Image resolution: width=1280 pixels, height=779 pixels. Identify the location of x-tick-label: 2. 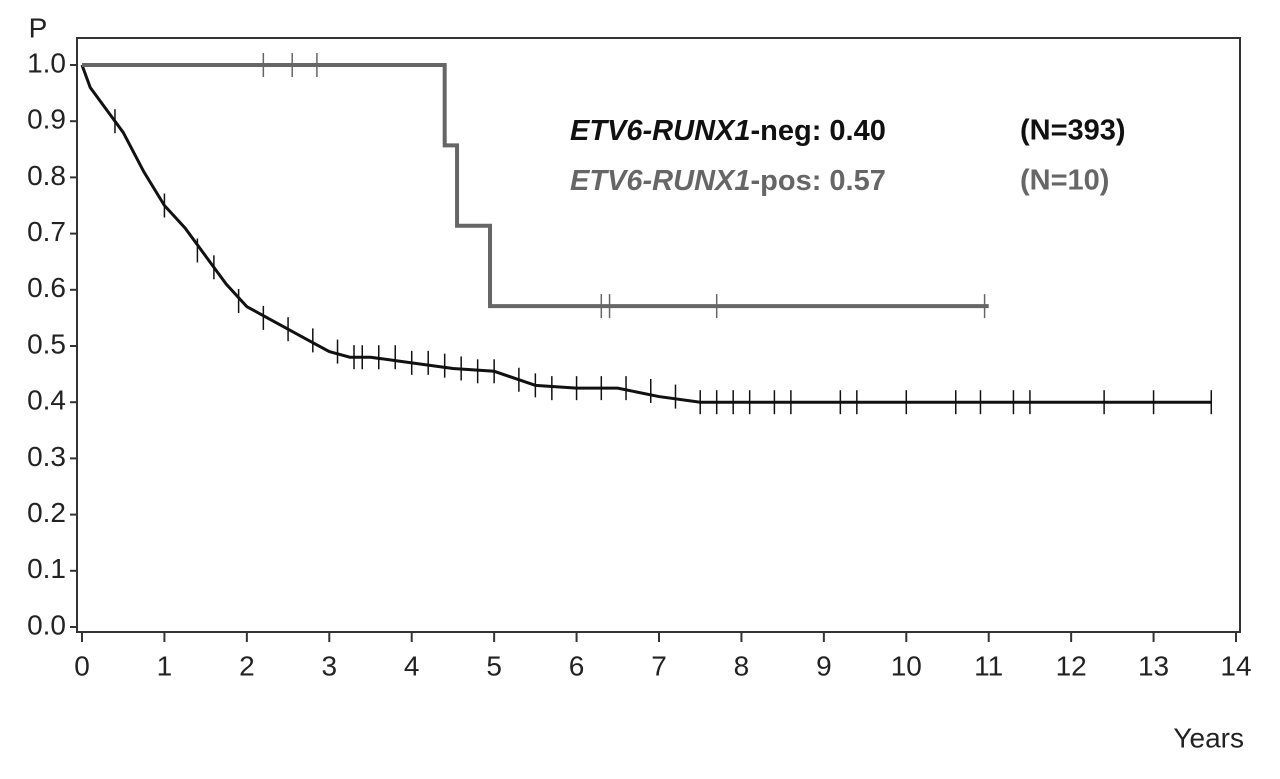
(247, 665).